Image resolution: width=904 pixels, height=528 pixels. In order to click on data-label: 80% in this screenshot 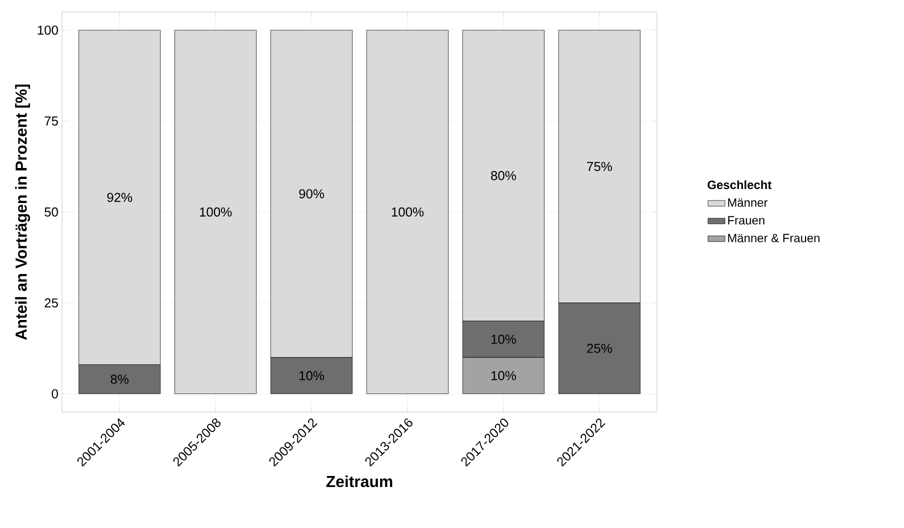, I will do `click(503, 175)`.